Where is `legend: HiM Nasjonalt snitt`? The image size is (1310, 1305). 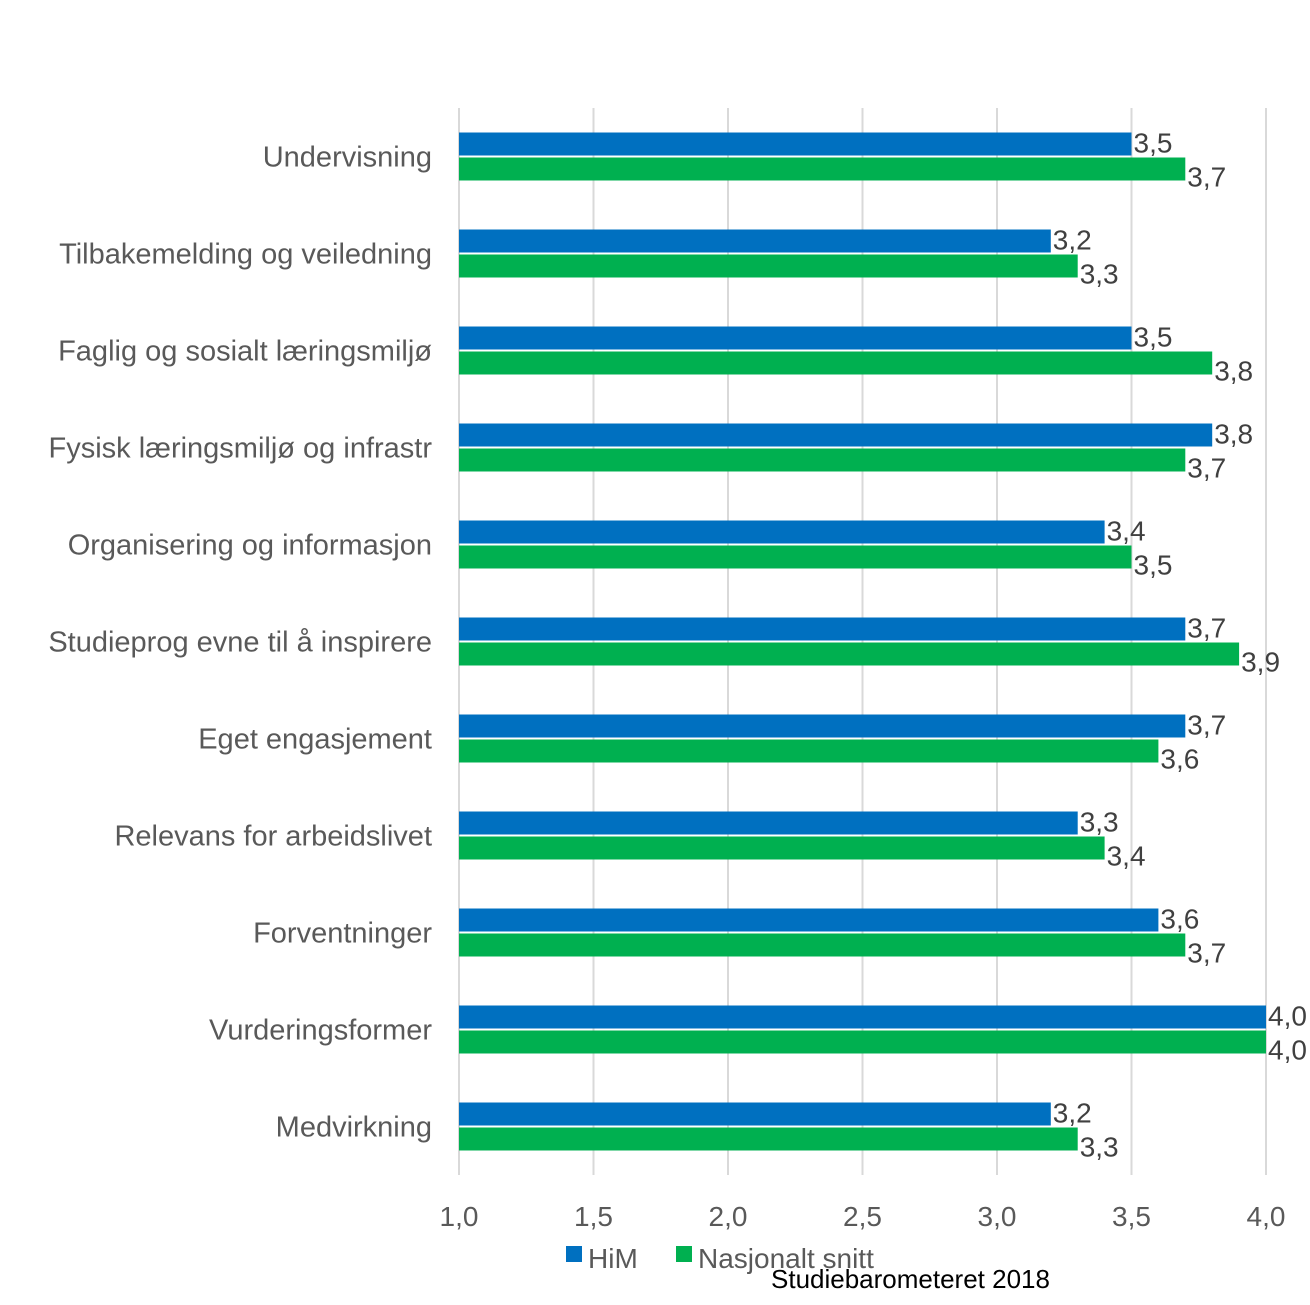
legend: HiM Nasjonalt snitt is located at coordinates (720, 1258).